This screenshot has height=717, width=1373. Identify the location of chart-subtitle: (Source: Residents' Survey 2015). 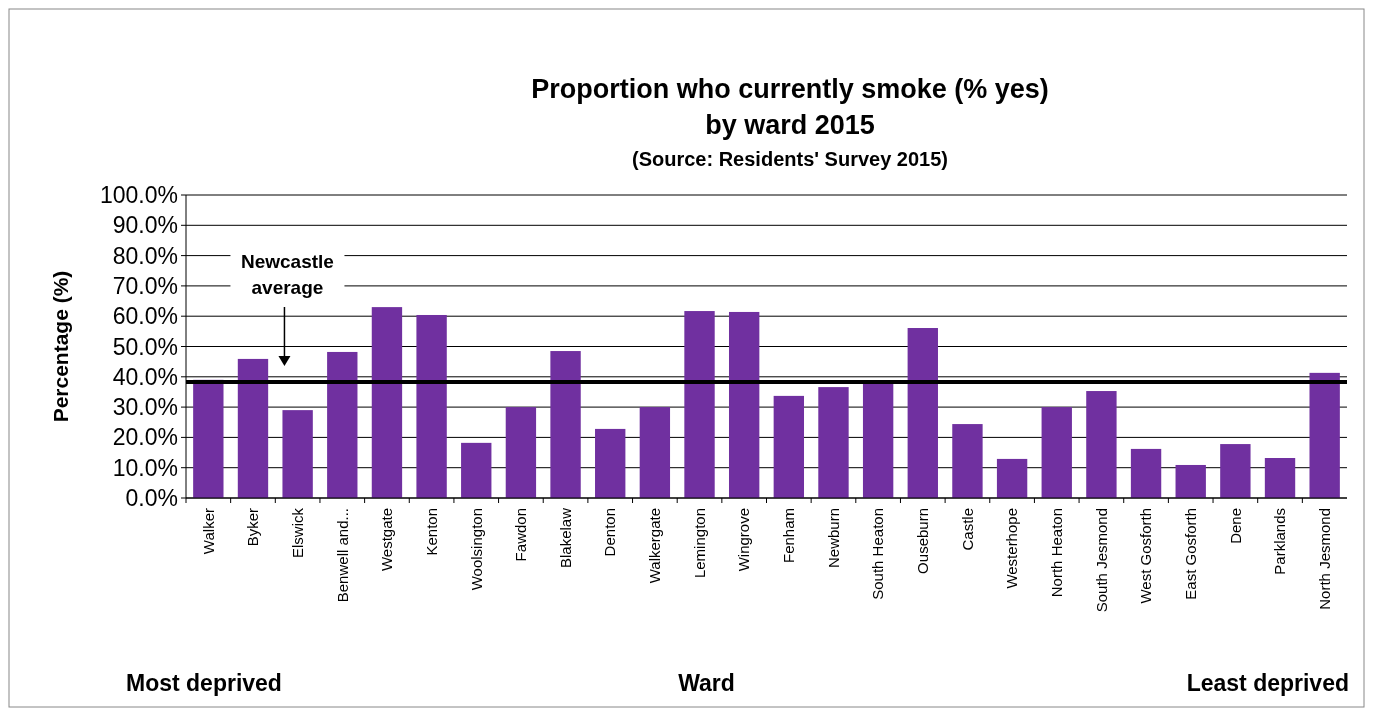
(790, 159).